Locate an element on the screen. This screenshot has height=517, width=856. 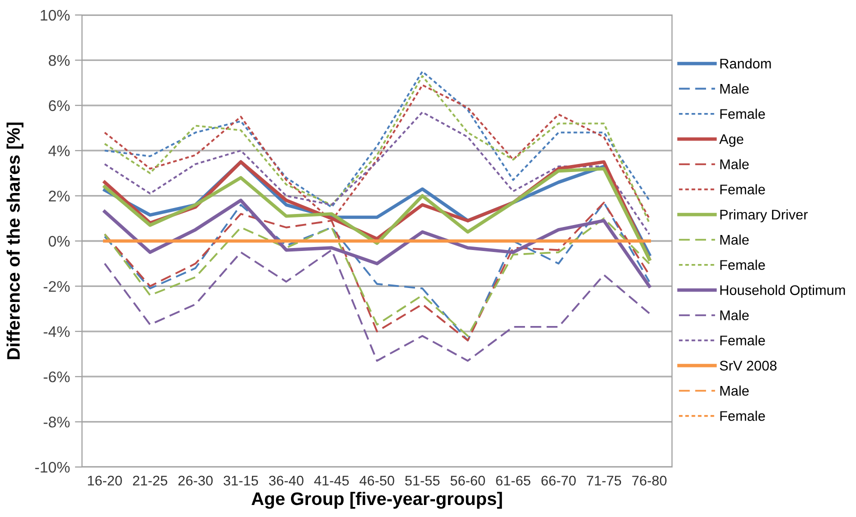
x-tick-label: 16-20 is located at coordinates (105, 481).